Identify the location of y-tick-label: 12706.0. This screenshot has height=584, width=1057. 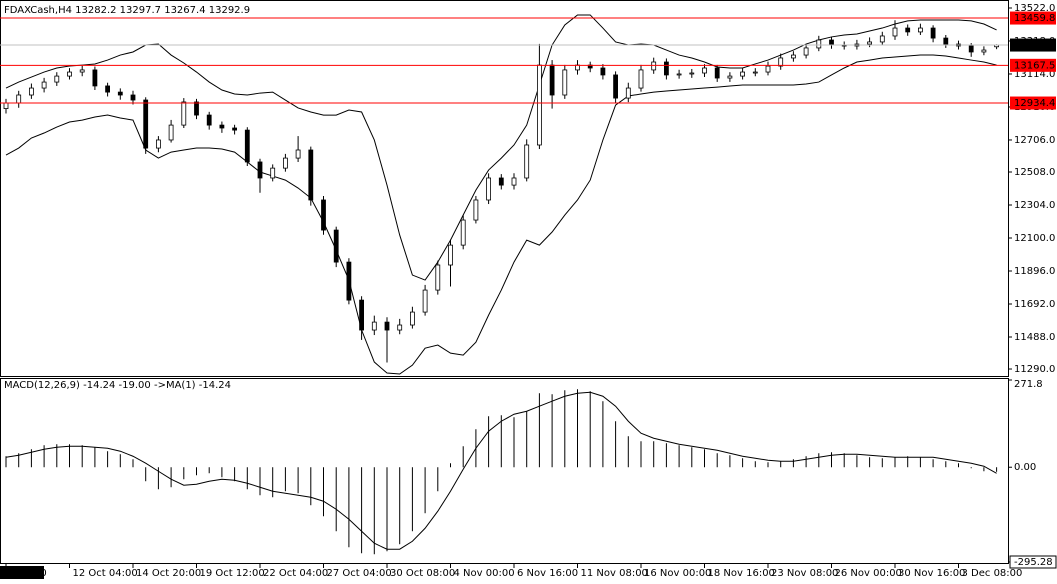
(1034, 140).